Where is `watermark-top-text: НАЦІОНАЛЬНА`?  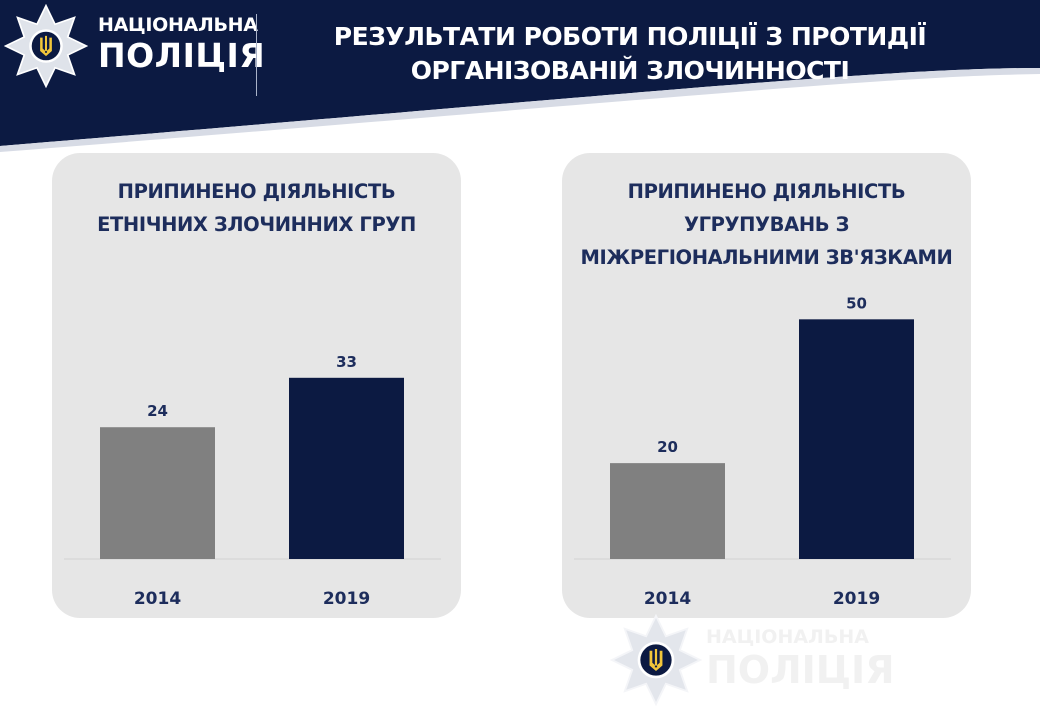
watermark-top-text: НАЦІОНАЛЬНА is located at coordinates (787, 637).